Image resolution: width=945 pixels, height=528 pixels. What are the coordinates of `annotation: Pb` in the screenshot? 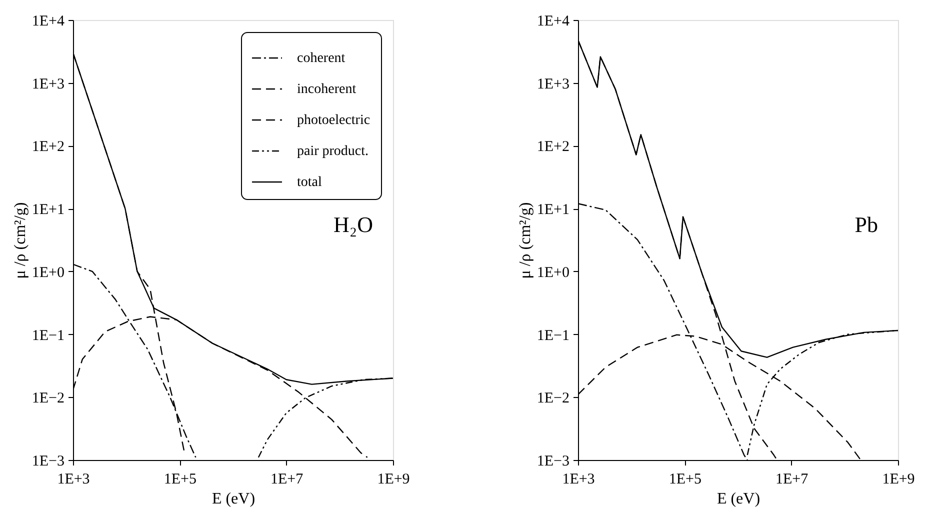 It's located at (866, 224).